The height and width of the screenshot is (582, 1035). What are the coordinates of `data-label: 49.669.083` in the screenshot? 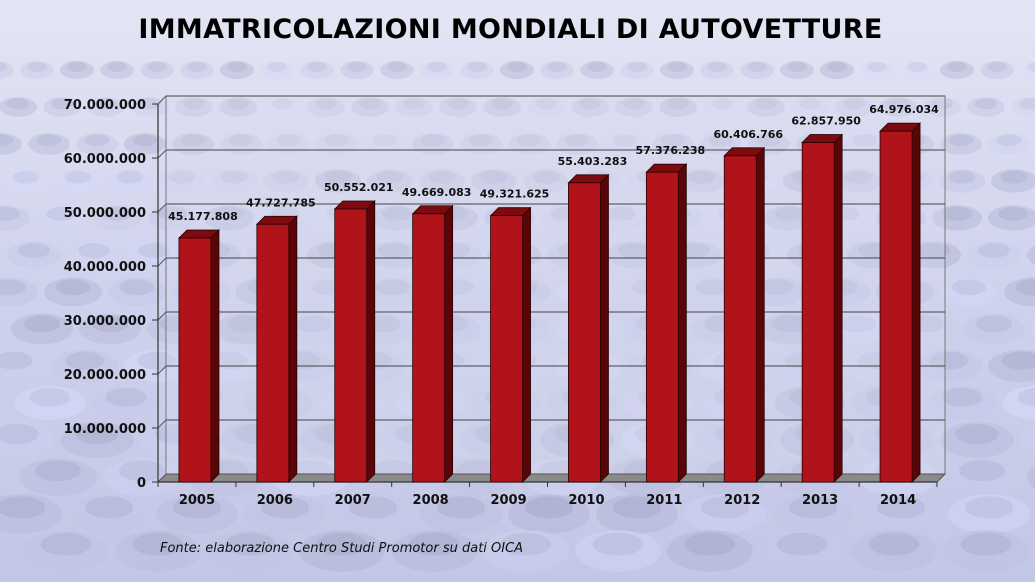 It's located at (437, 192).